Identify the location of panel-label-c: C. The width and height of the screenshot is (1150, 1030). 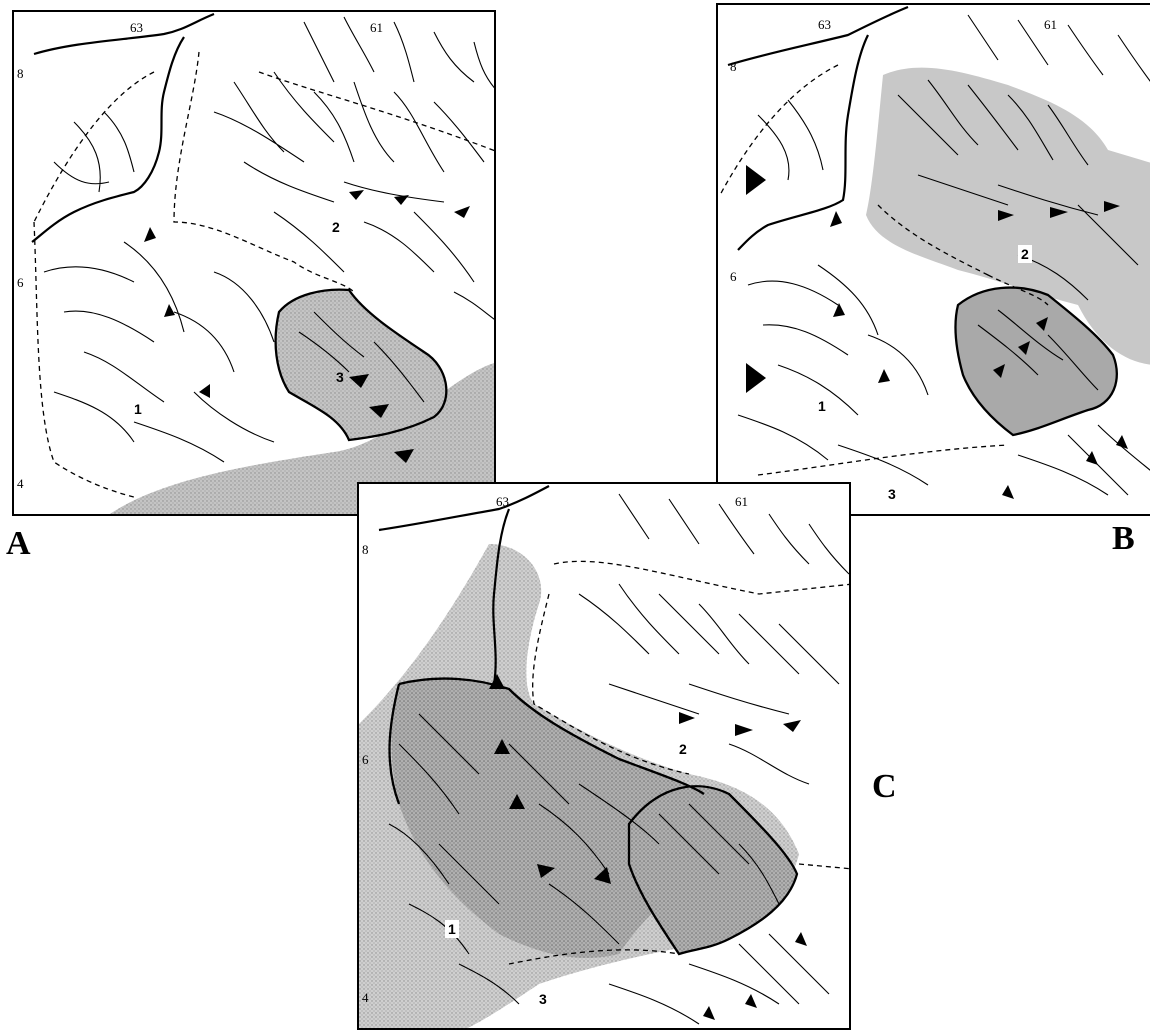
(884, 786).